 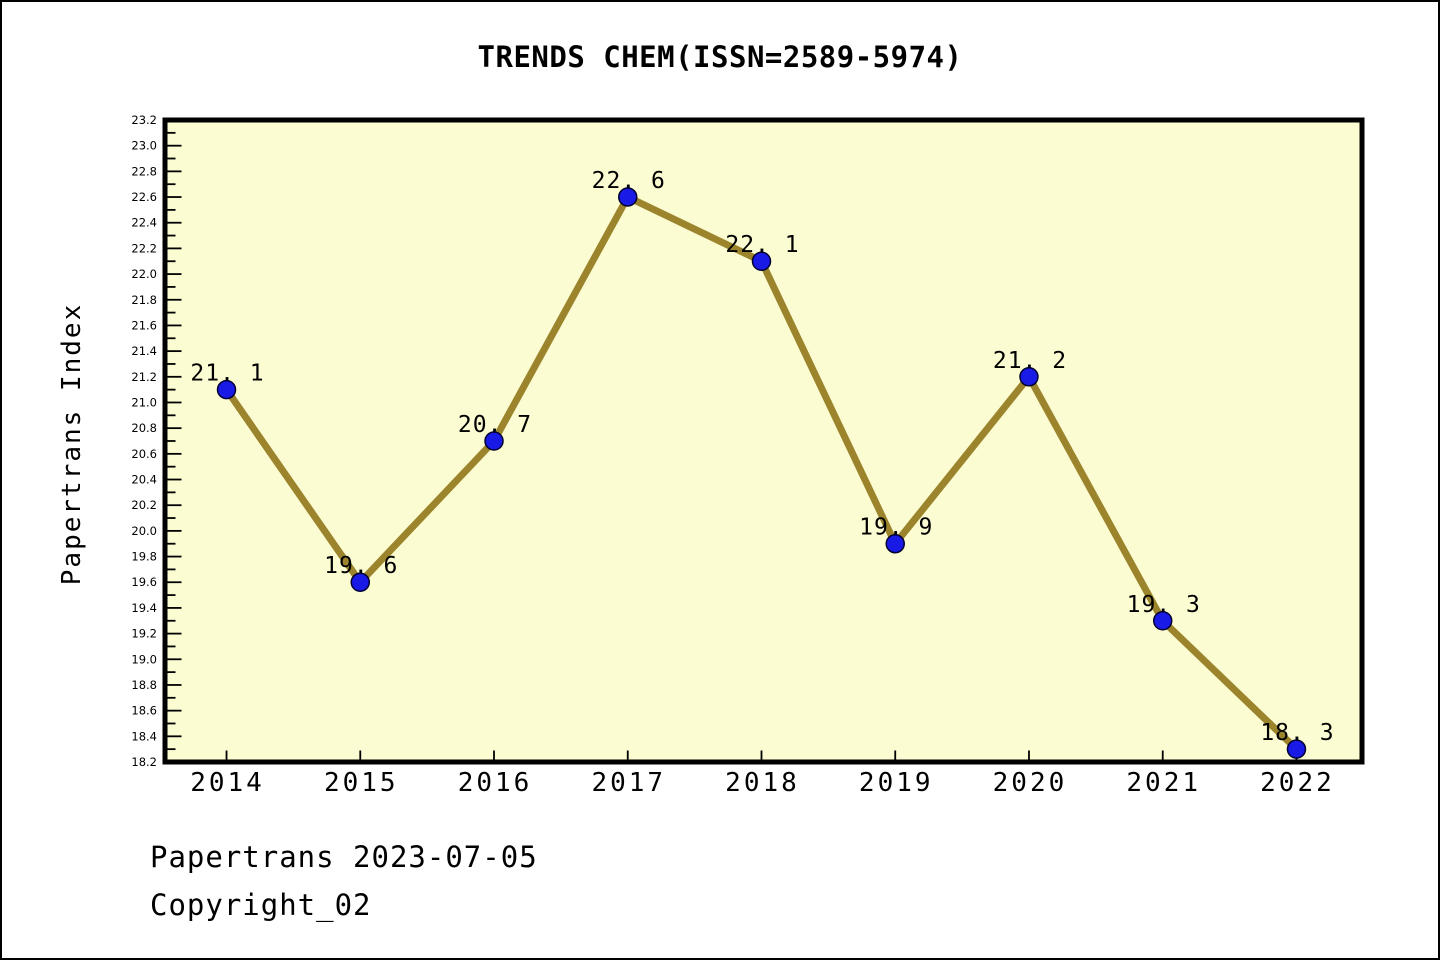 What do you see at coordinates (174, 441) in the screenshot?
I see `y-axis-ticks` at bounding box center [174, 441].